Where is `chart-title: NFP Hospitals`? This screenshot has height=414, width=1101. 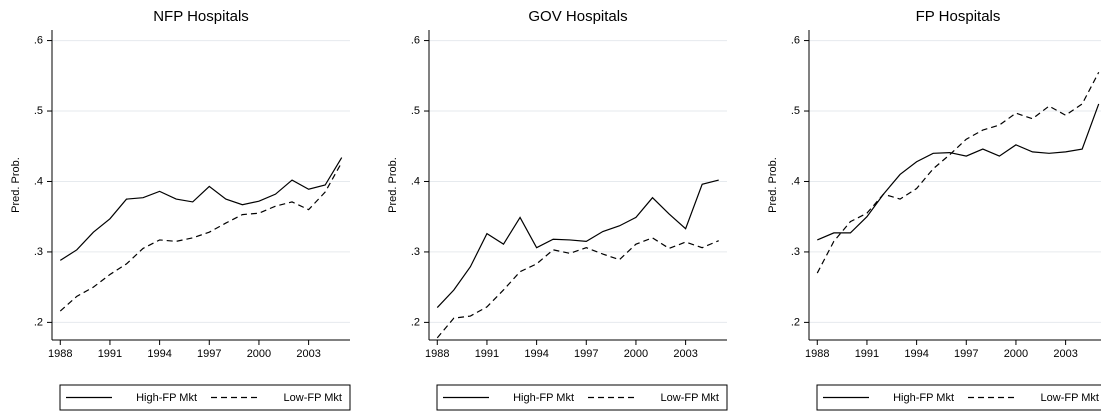
chart-title: NFP Hospitals is located at coordinates (201, 16).